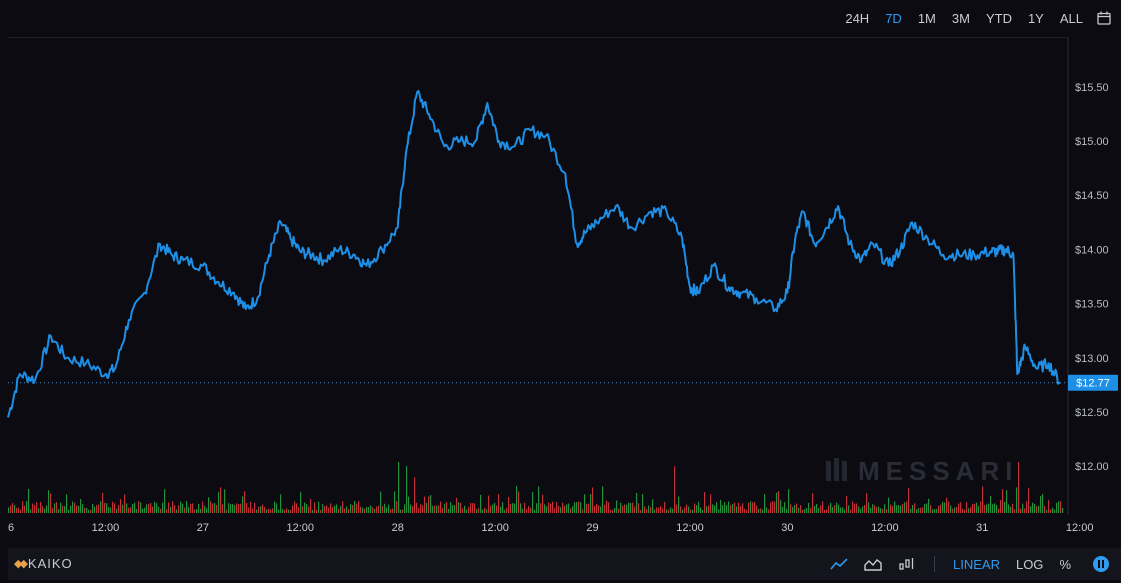 The height and width of the screenshot is (583, 1121). I want to click on scale-linear-button: LINEAR, so click(976, 564).